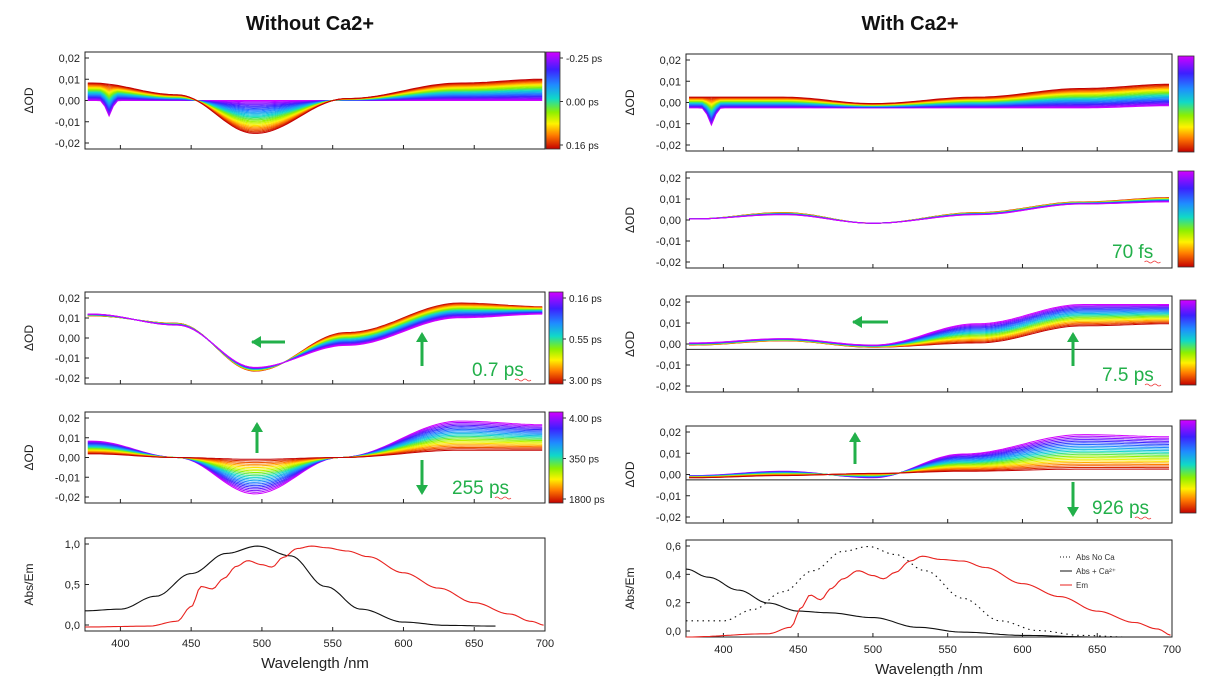 This screenshot has height=676, width=1208. What do you see at coordinates (72, 545) in the screenshot?
I see `y-tick-label: 1,0` at bounding box center [72, 545].